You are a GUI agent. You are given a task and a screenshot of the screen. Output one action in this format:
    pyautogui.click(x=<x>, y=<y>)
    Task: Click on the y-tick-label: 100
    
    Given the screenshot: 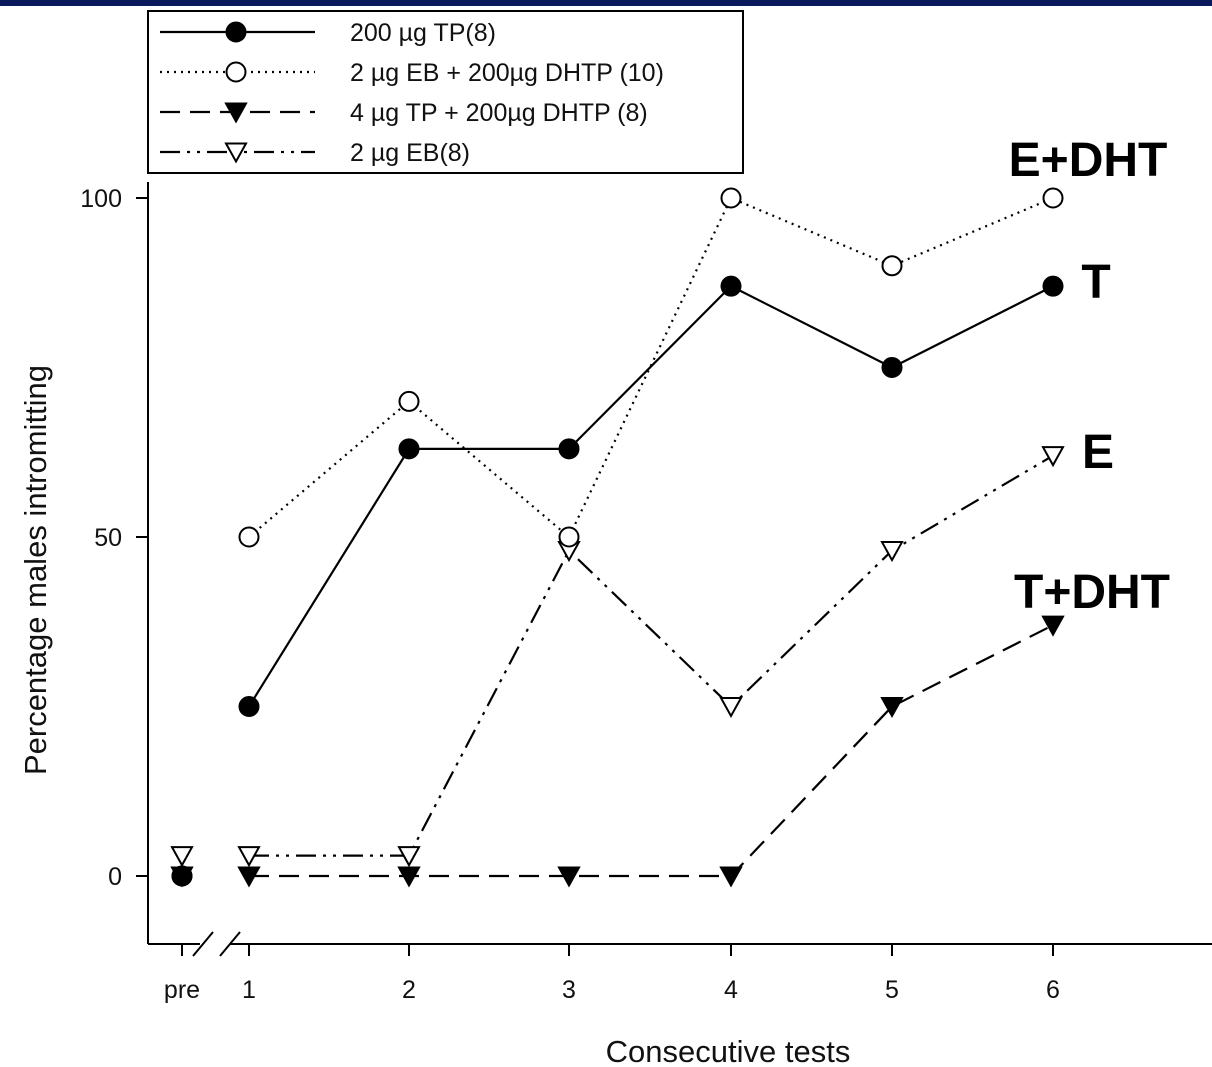 What is the action you would take?
    pyautogui.click(x=101, y=199)
    